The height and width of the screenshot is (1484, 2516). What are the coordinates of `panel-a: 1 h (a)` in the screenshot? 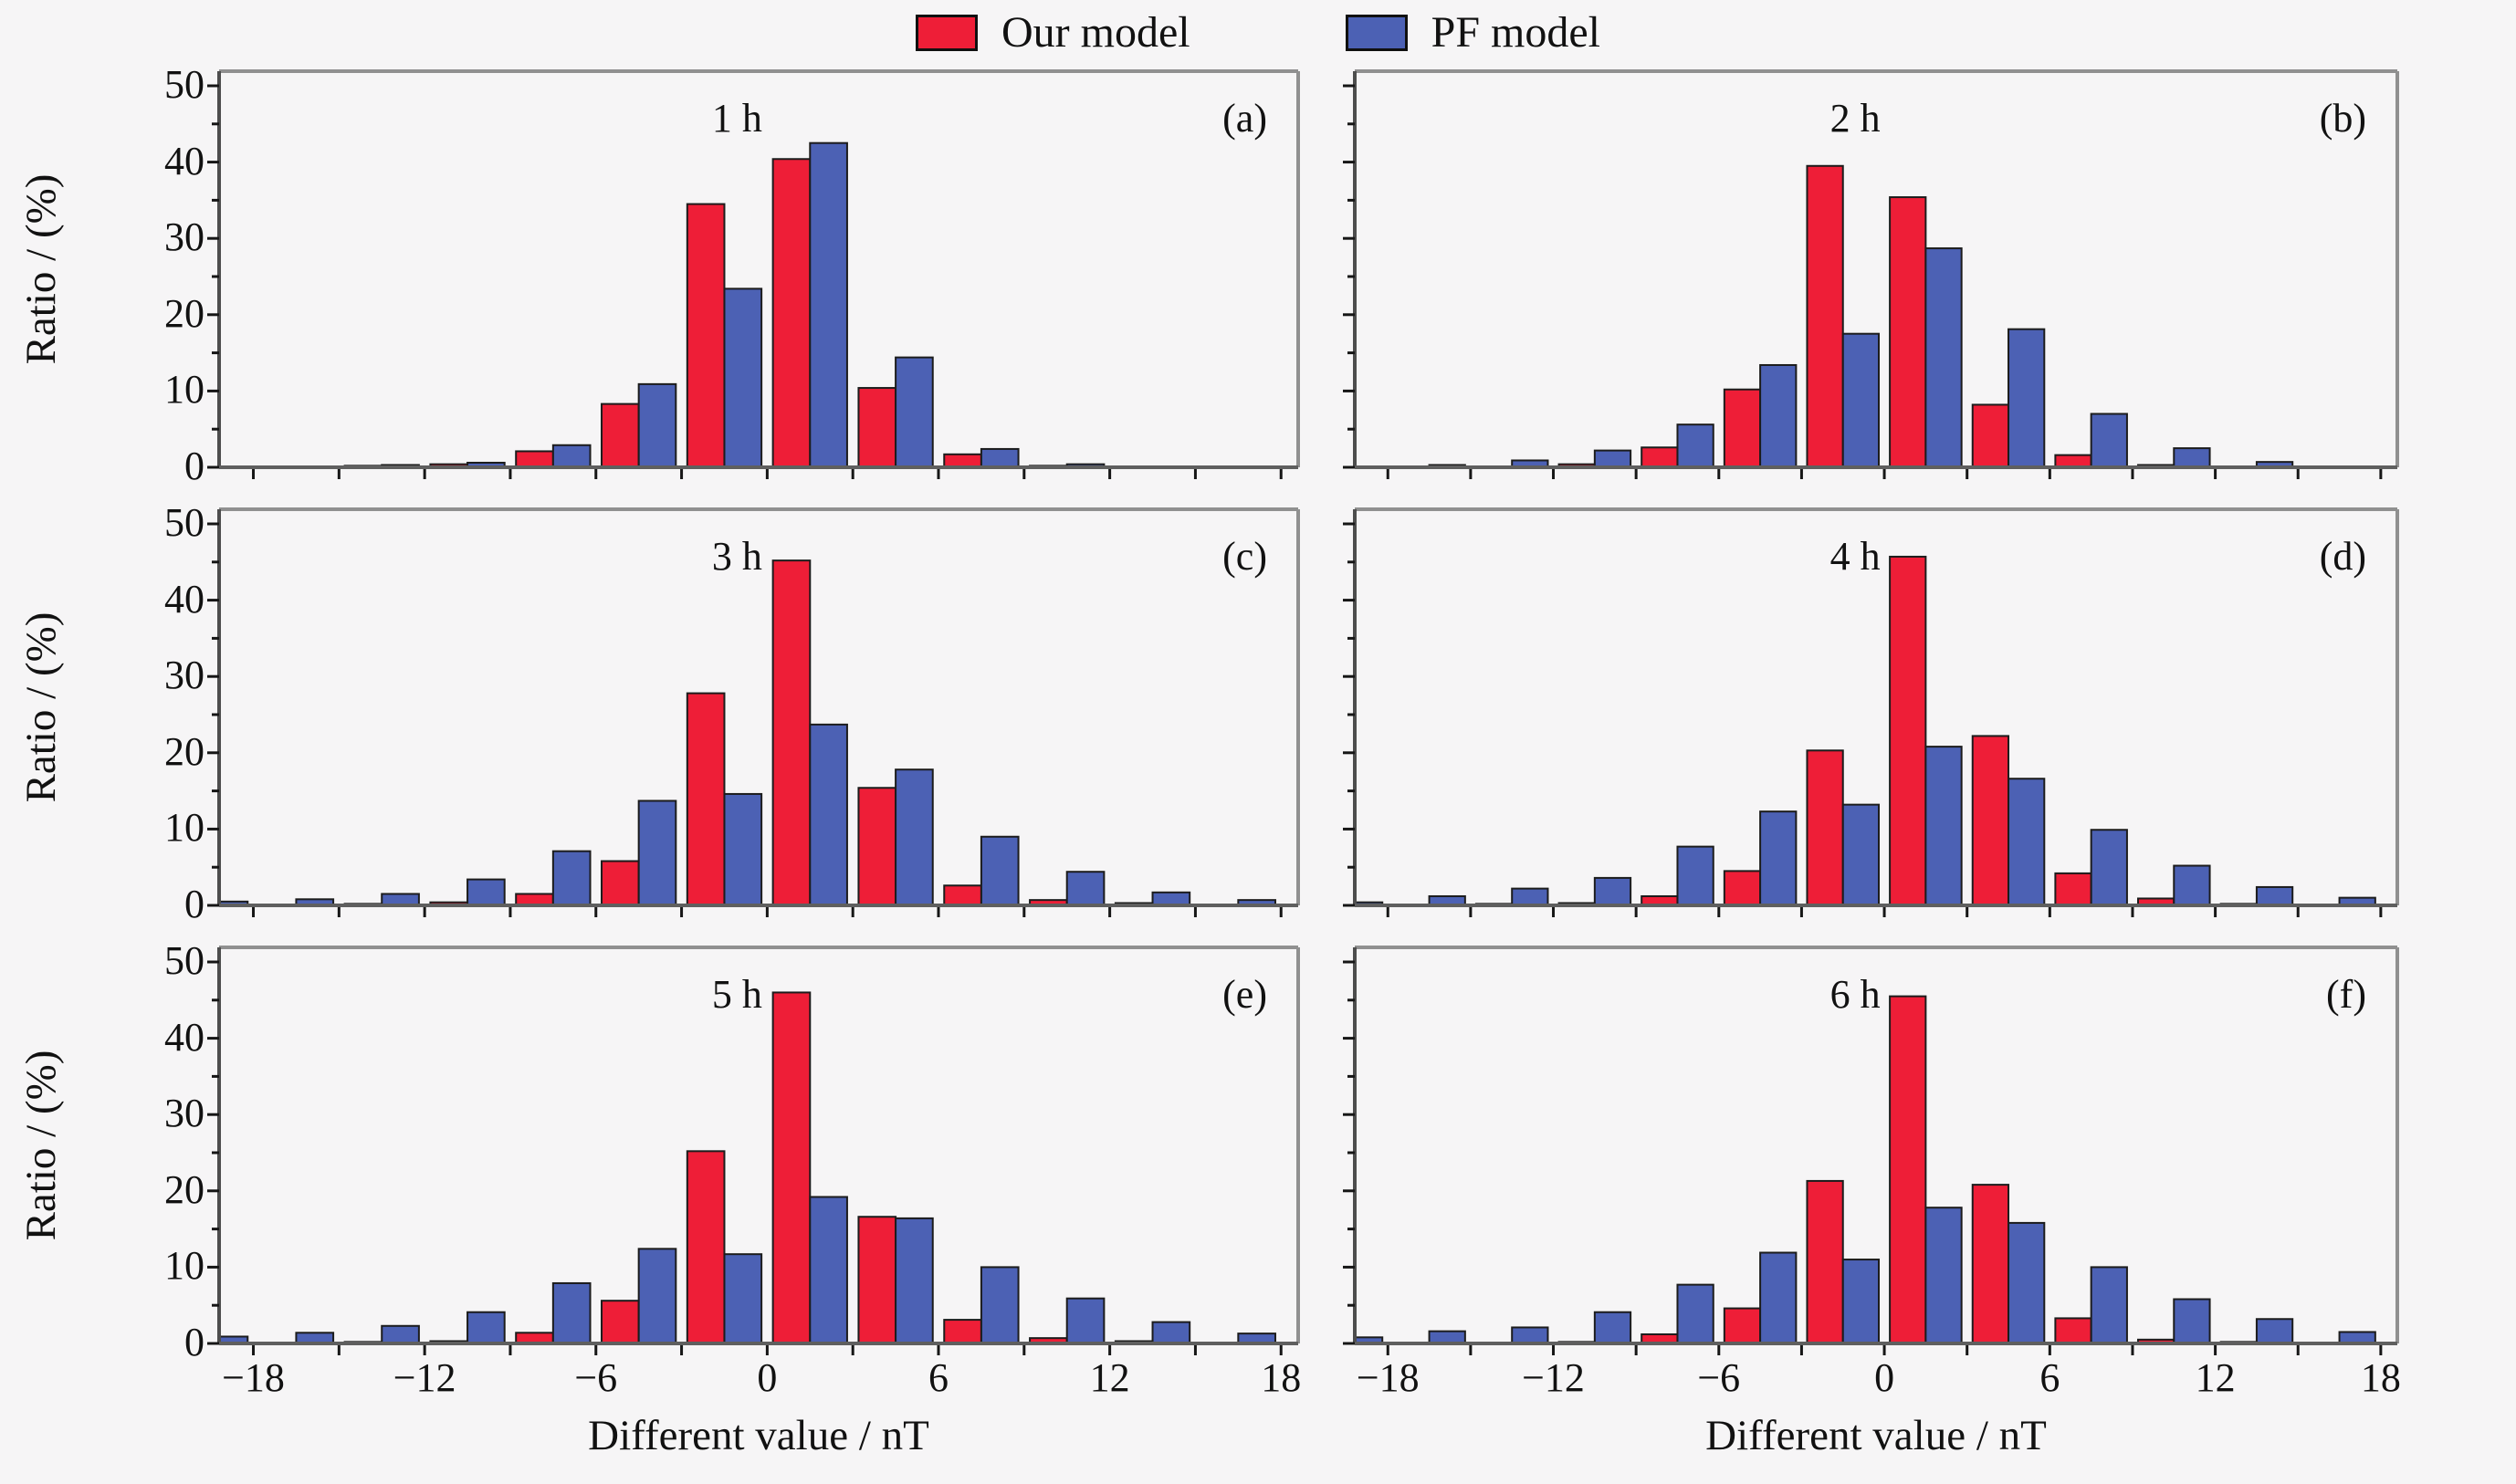 It's located at (753, 274).